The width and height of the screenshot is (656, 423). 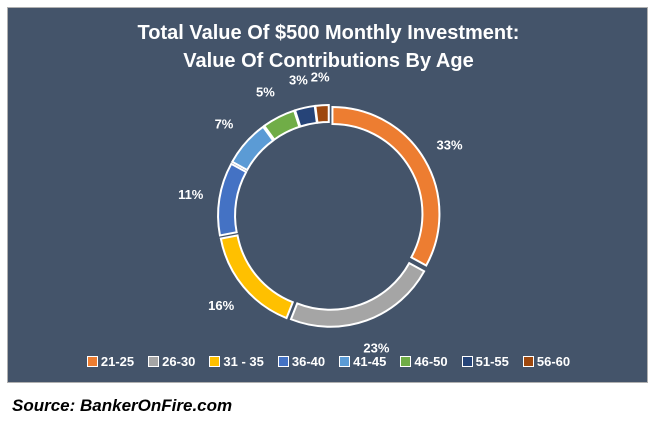 I want to click on data-label: 16%, so click(x=221, y=305).